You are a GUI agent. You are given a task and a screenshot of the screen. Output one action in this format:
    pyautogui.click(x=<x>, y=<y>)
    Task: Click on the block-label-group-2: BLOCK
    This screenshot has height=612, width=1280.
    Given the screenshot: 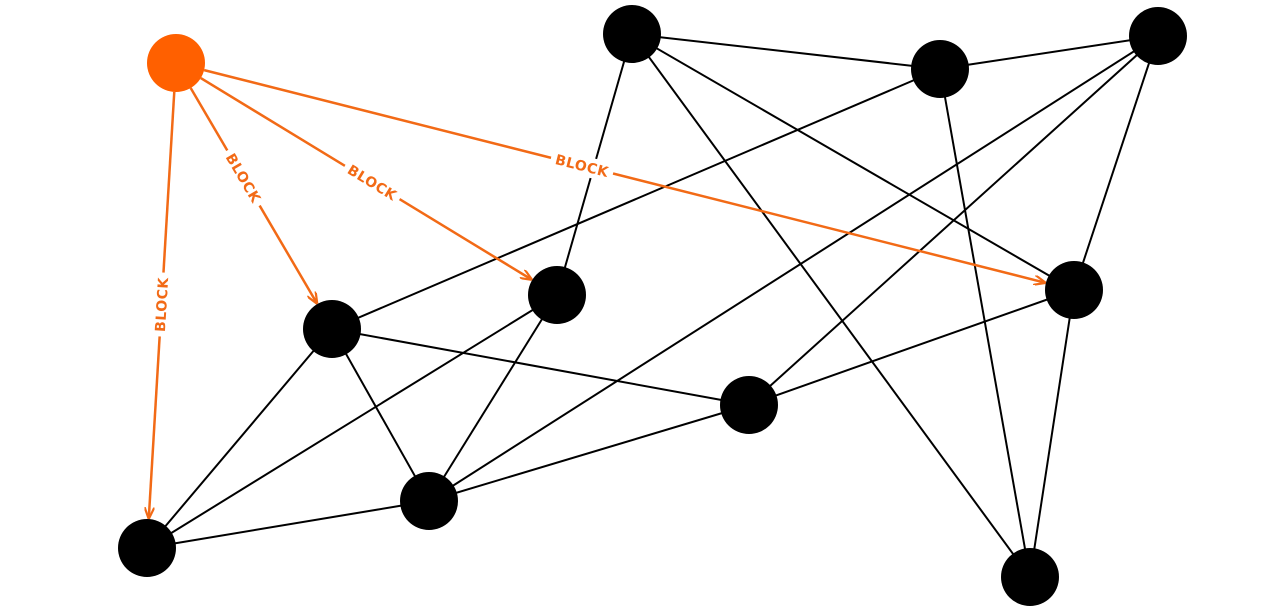 What is the action you would take?
    pyautogui.click(x=372, y=182)
    